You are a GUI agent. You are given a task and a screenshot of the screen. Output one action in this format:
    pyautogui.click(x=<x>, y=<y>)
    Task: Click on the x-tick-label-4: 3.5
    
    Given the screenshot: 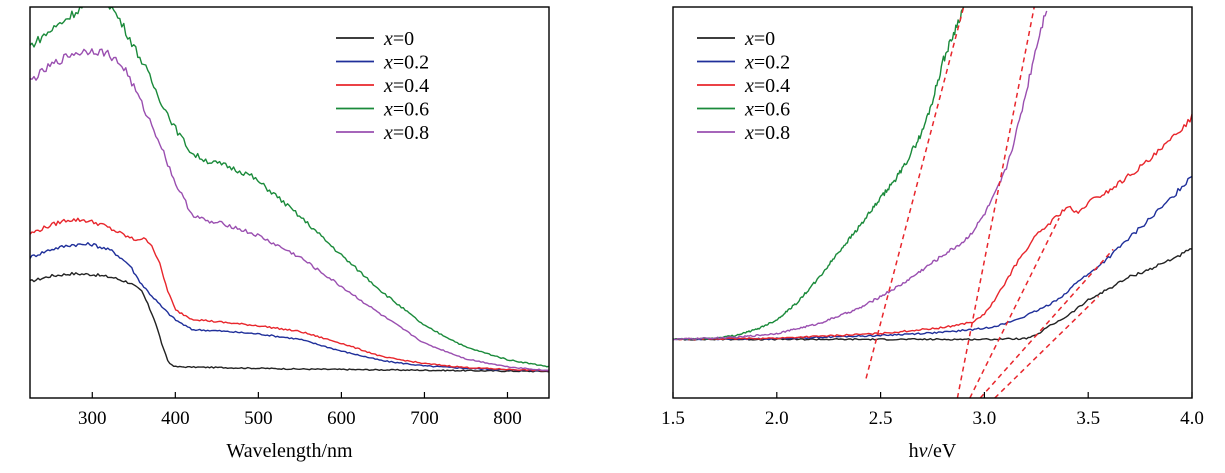 What is the action you would take?
    pyautogui.click(x=1088, y=418)
    